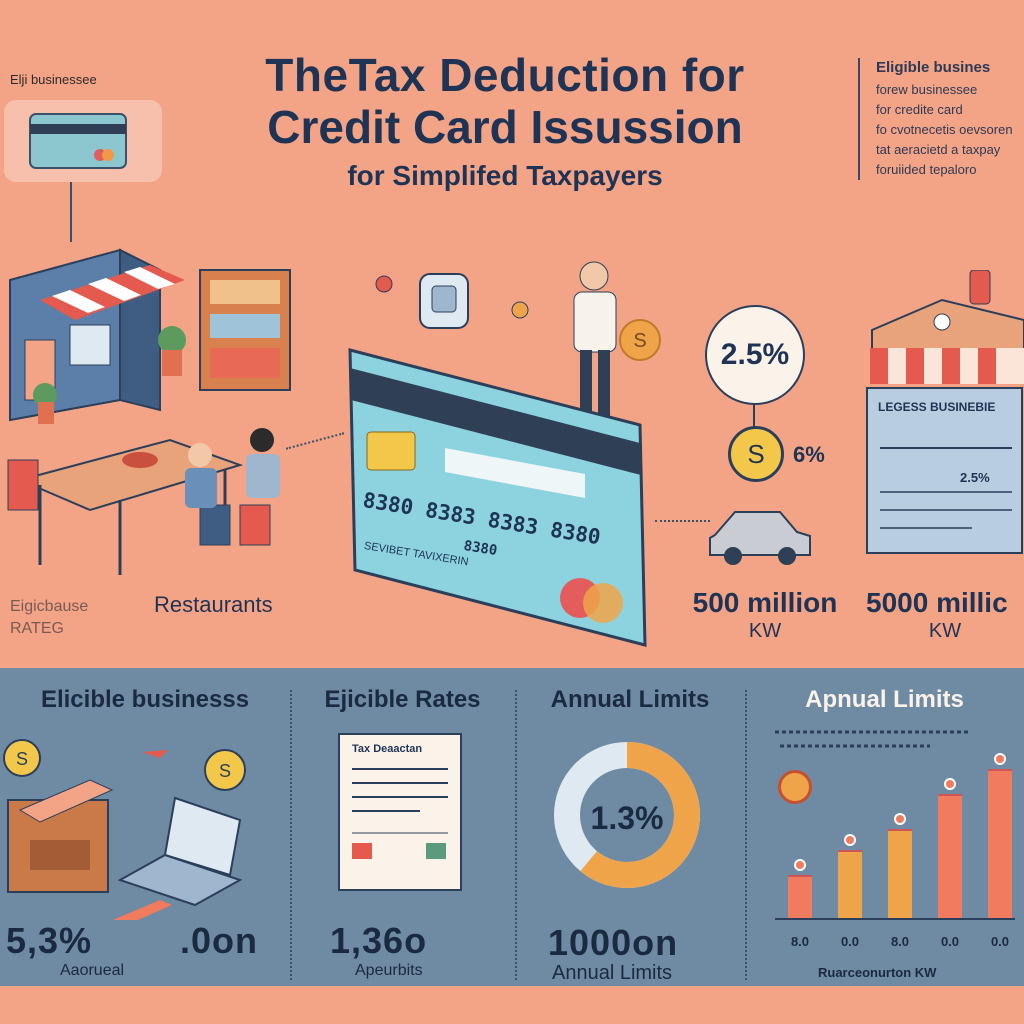 This screenshot has width=1024, height=1024. What do you see at coordinates (149, 411) in the screenshot?
I see `store-restaurant-illustration` at bounding box center [149, 411].